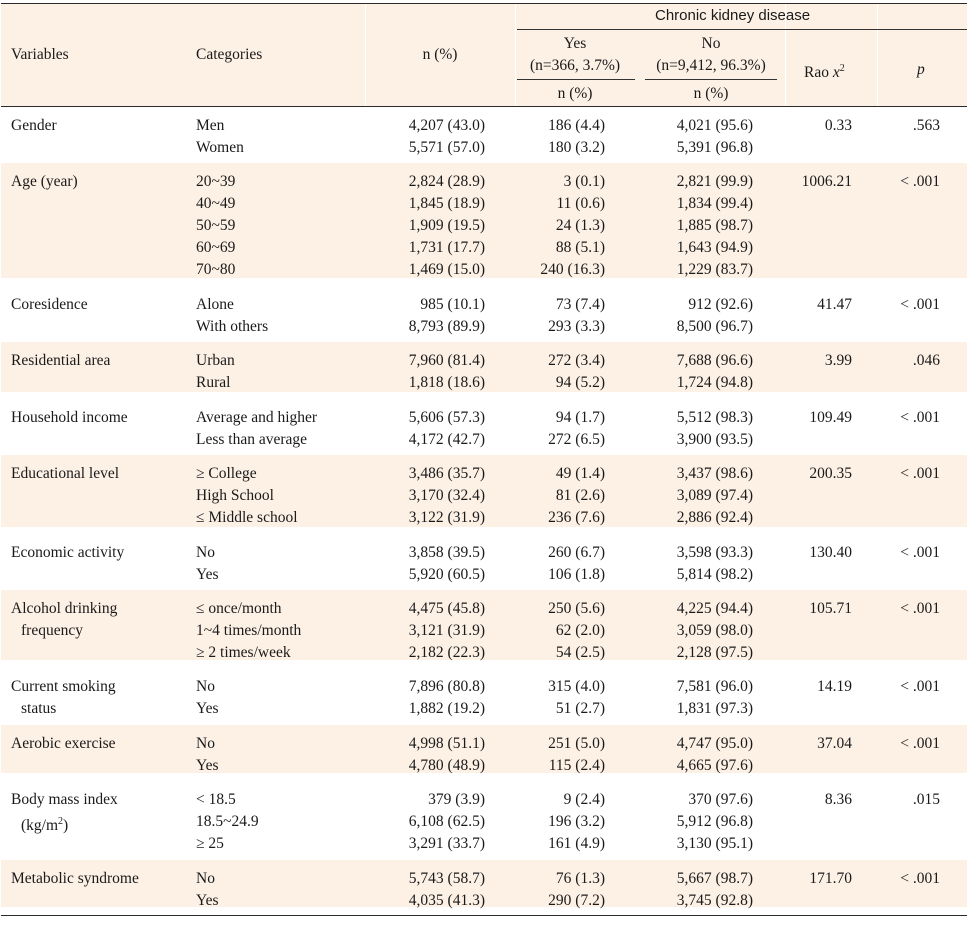 This screenshot has height=927, width=969. Describe the element at coordinates (446, 608) in the screenshot. I see `n-pct-cell-line: 4,475 (45.8)` at that location.